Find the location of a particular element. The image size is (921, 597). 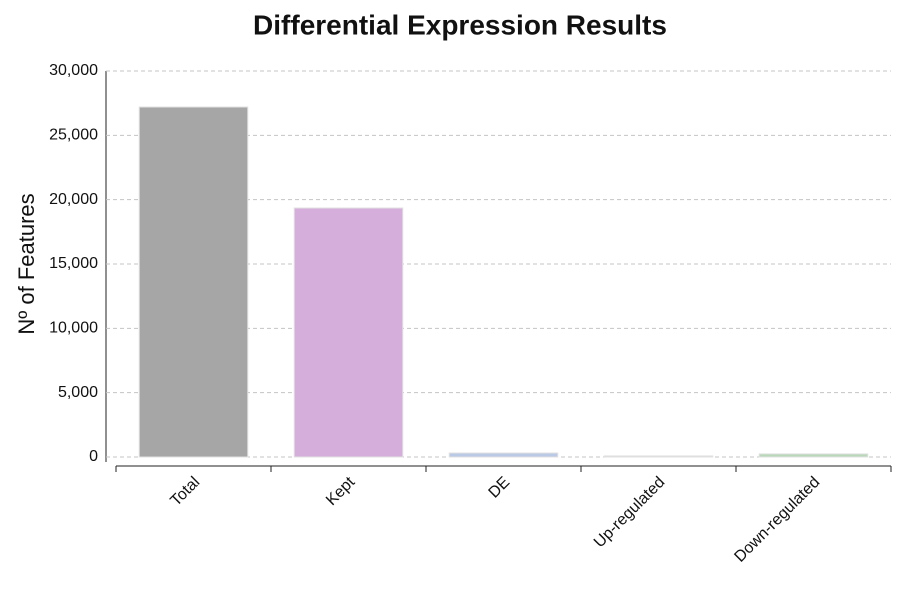

x-tick-label: Up-regulated is located at coordinates (629, 512).